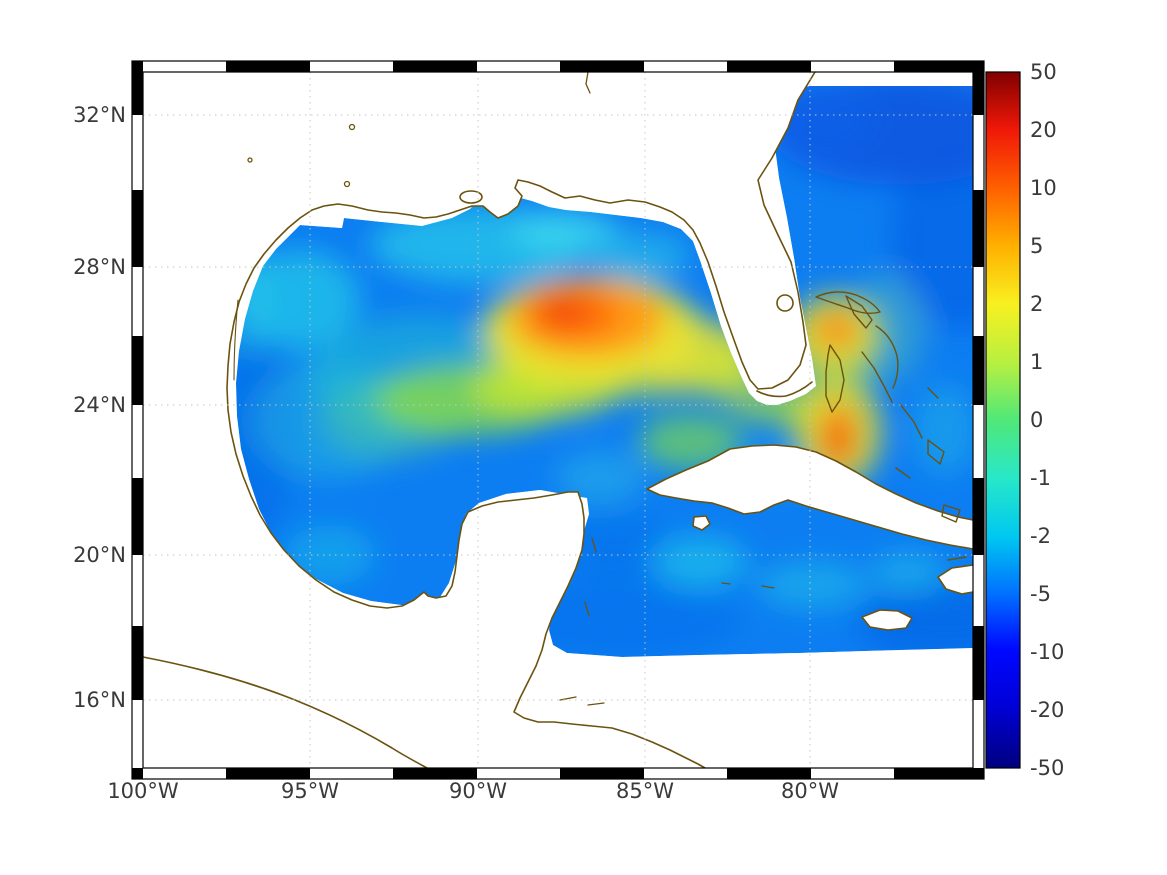 This screenshot has height=875, width=1167. I want to click on coastline-jamaica, so click(887, 620).